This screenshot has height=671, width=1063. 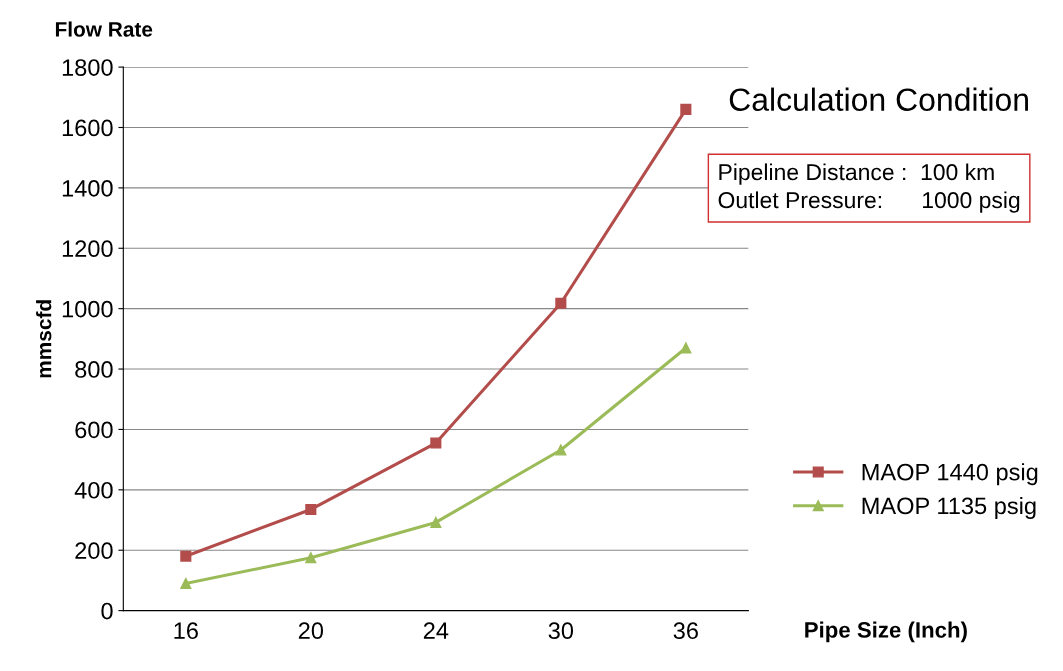 I want to click on y-axis-title: mmscfd, so click(x=44, y=339).